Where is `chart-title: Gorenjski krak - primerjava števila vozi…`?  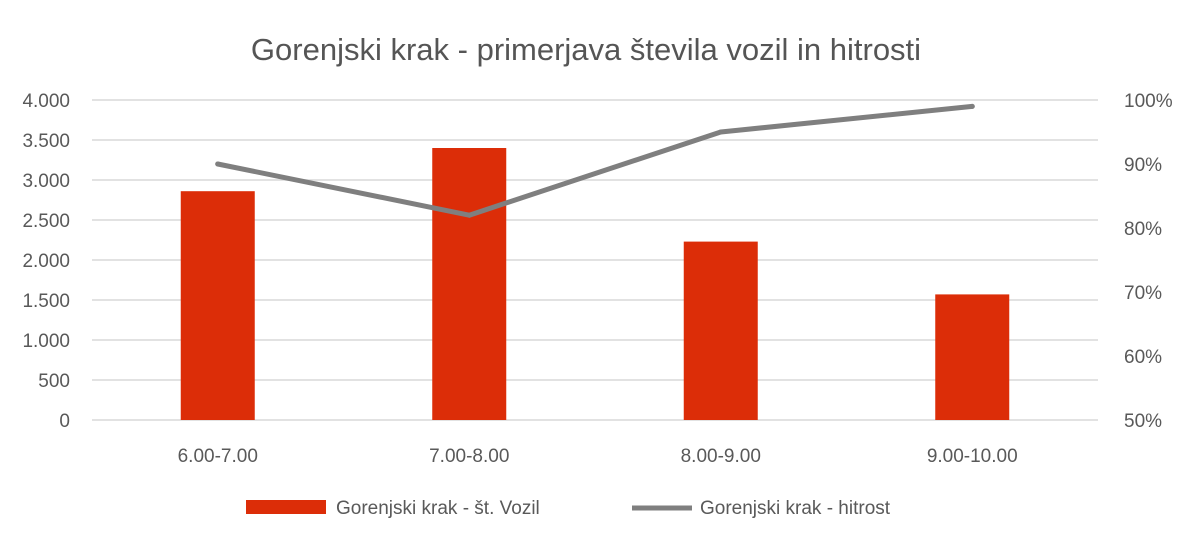 chart-title: Gorenjski krak - primerjava števila vozi… is located at coordinates (586, 49).